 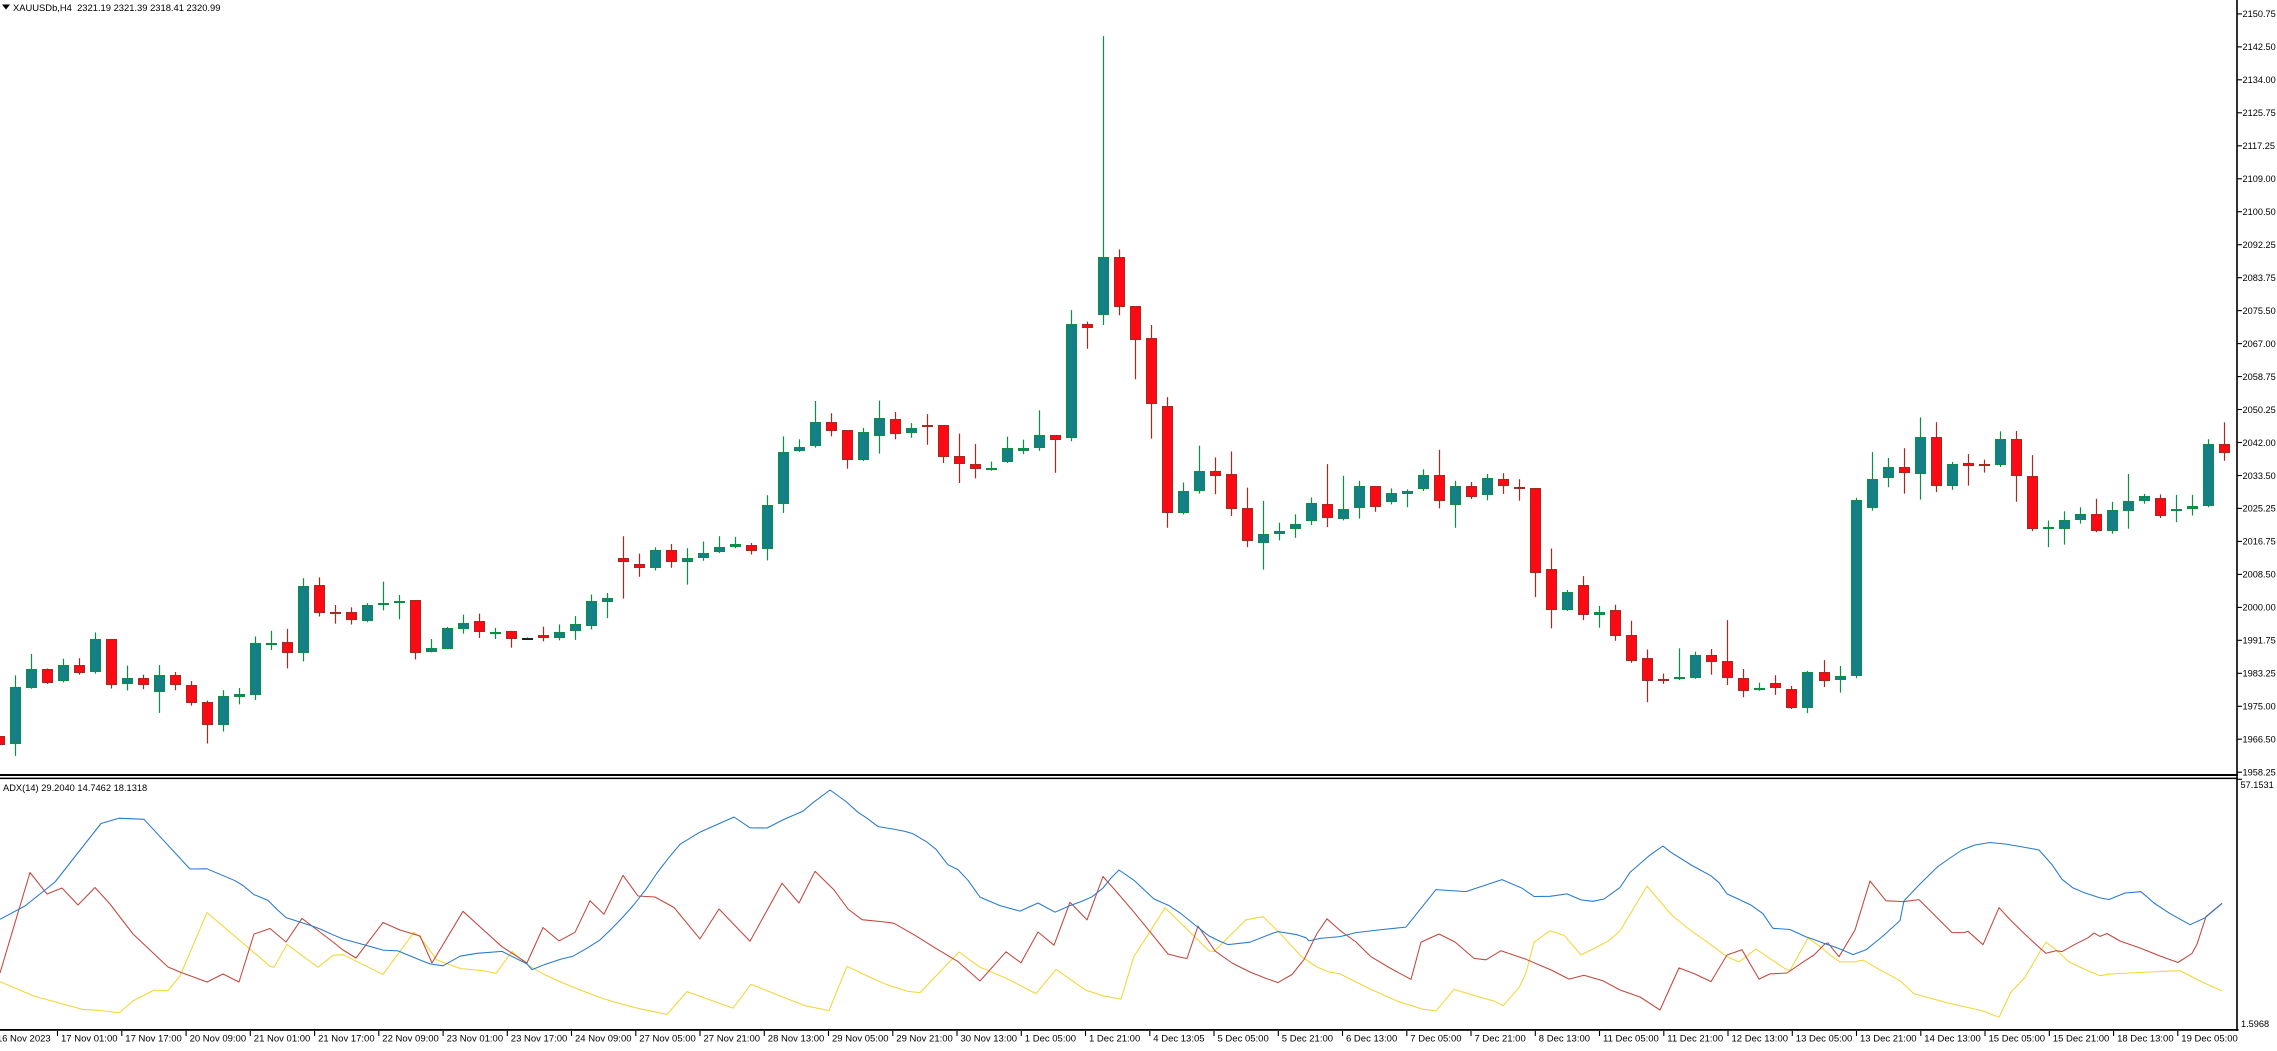 I want to click on svg-text: 2058.75, so click(x=2259, y=377).